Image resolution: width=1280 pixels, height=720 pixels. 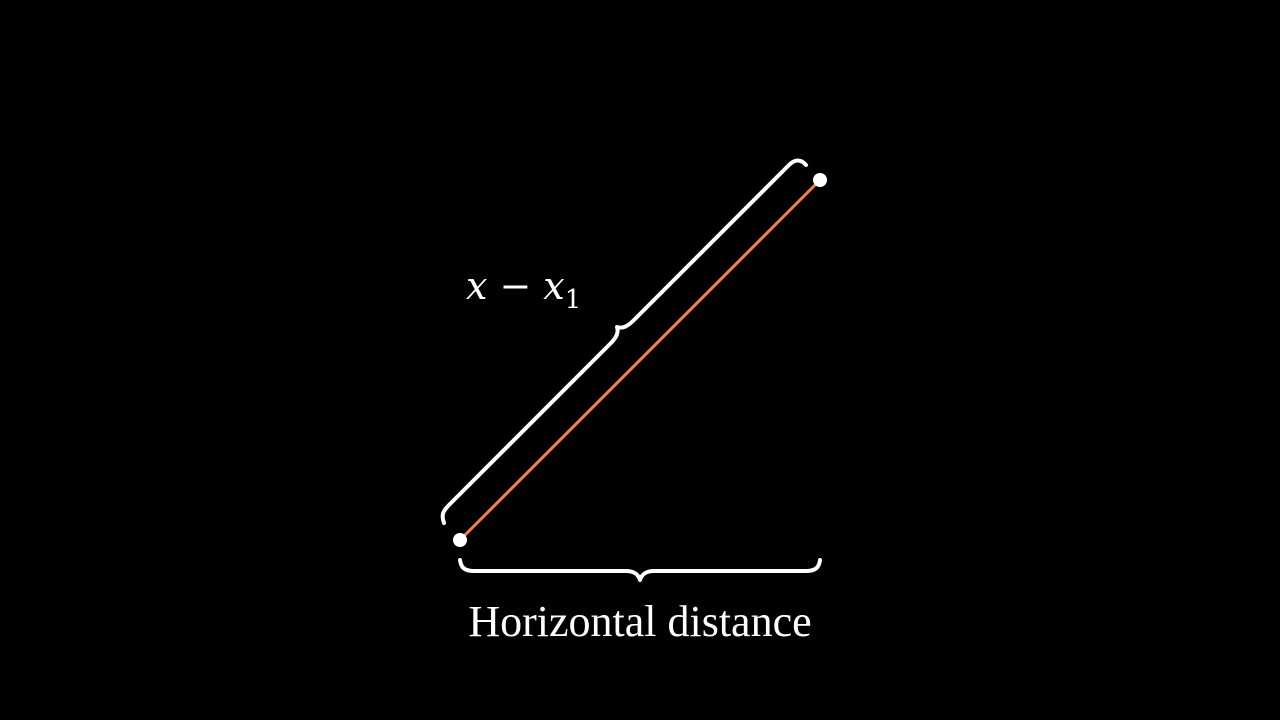 I want to click on diagonal-brace-label: x − x1, so click(x=523, y=289).